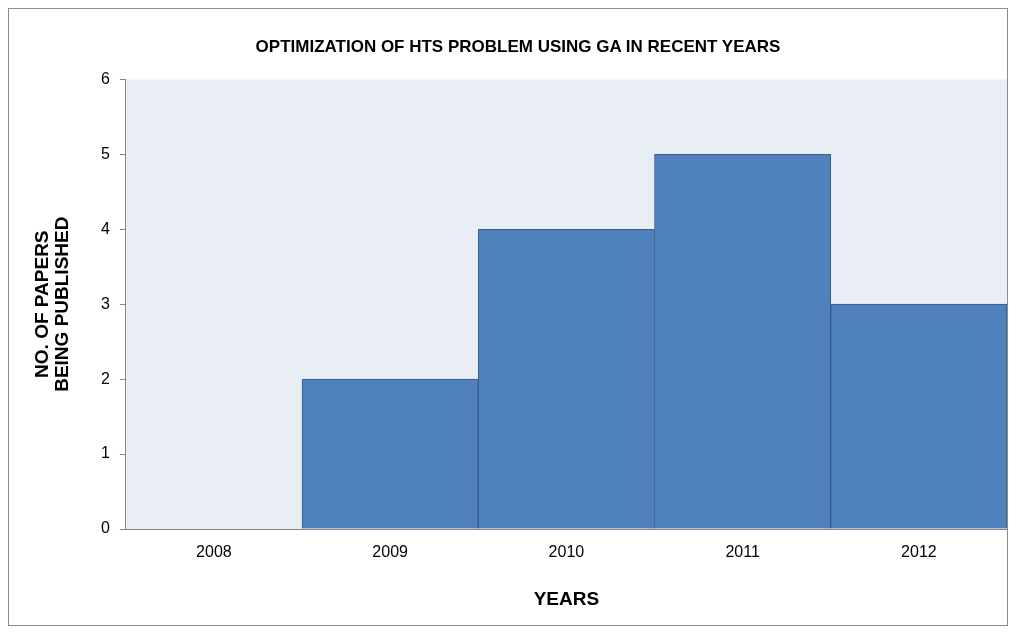  I want to click on y-tick-label: 0, so click(105, 528).